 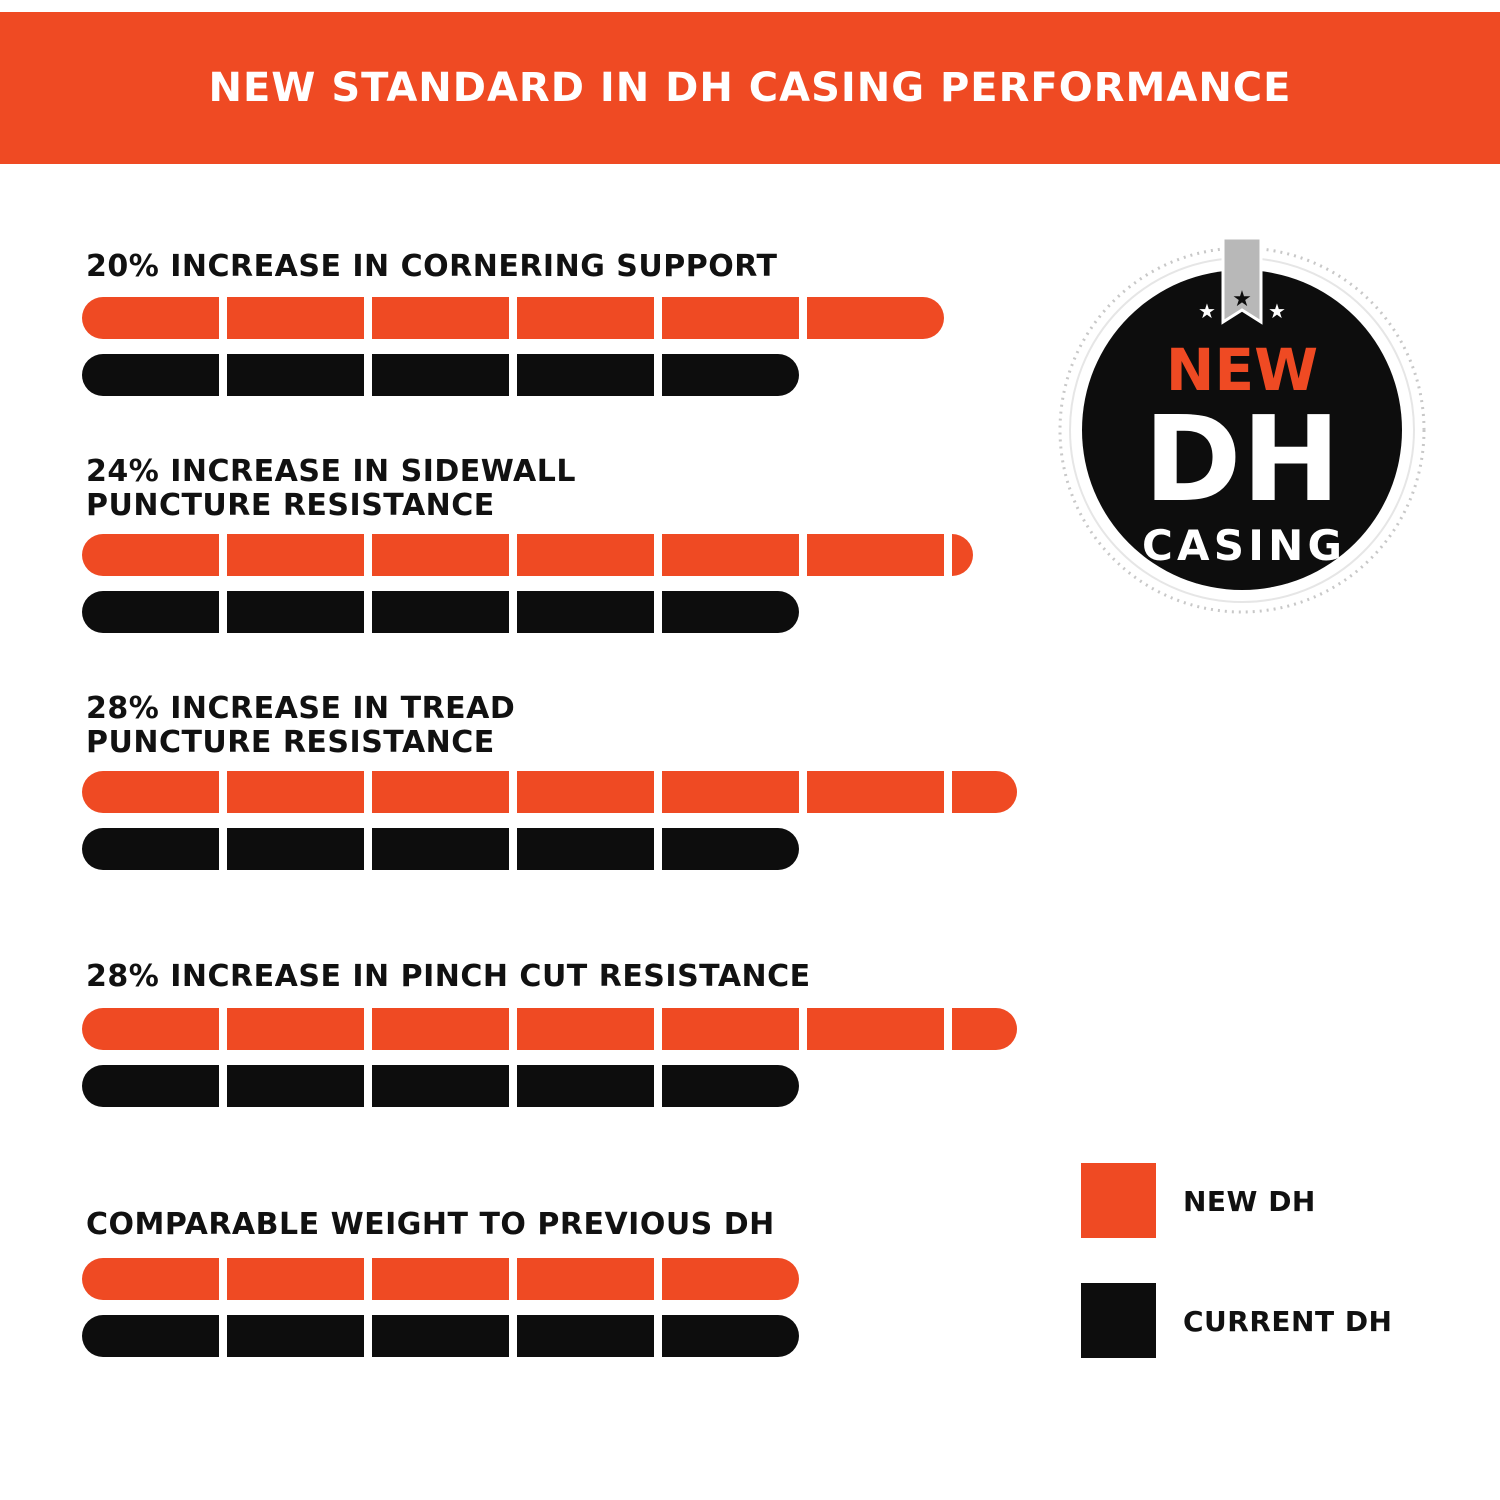 What do you see at coordinates (1242, 370) in the screenshot?
I see `badge-new-text: NEW` at bounding box center [1242, 370].